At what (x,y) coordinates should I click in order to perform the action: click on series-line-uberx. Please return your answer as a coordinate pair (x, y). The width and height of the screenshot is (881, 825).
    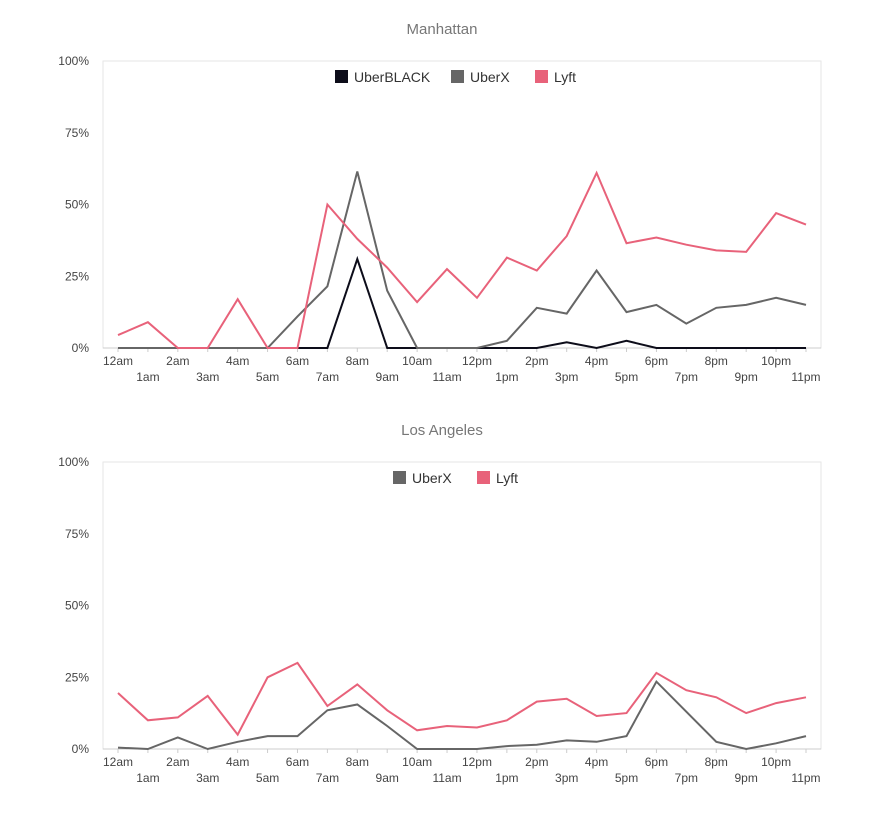
    Looking at the image, I should click on (462, 715).